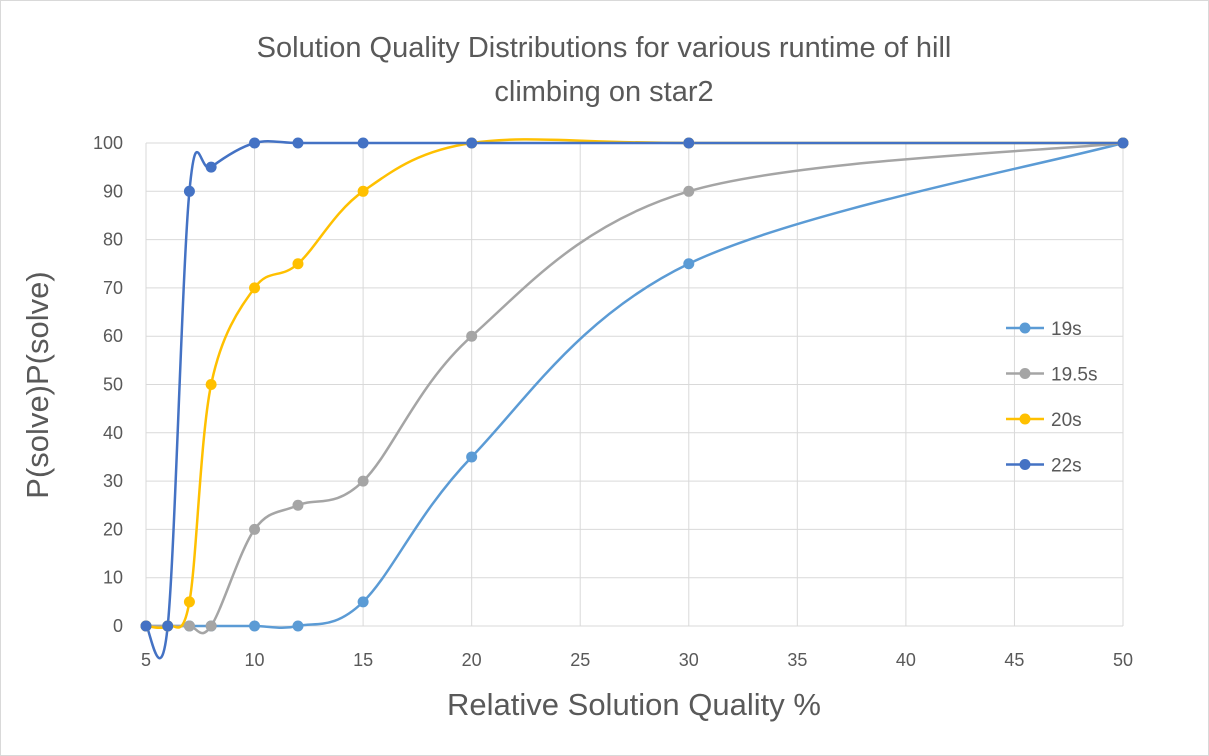 The height and width of the screenshot is (756, 1209). I want to click on y-tick-label: 10, so click(113, 578).